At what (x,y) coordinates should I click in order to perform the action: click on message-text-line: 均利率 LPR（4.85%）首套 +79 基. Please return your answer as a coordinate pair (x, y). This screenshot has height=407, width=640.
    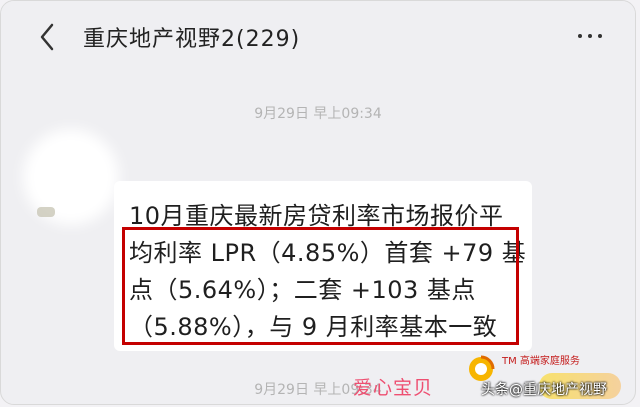
    Looking at the image, I should click on (328, 253).